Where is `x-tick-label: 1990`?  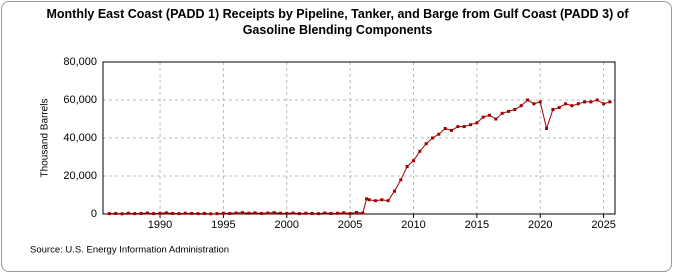
x-tick-label: 1990 is located at coordinates (160, 225).